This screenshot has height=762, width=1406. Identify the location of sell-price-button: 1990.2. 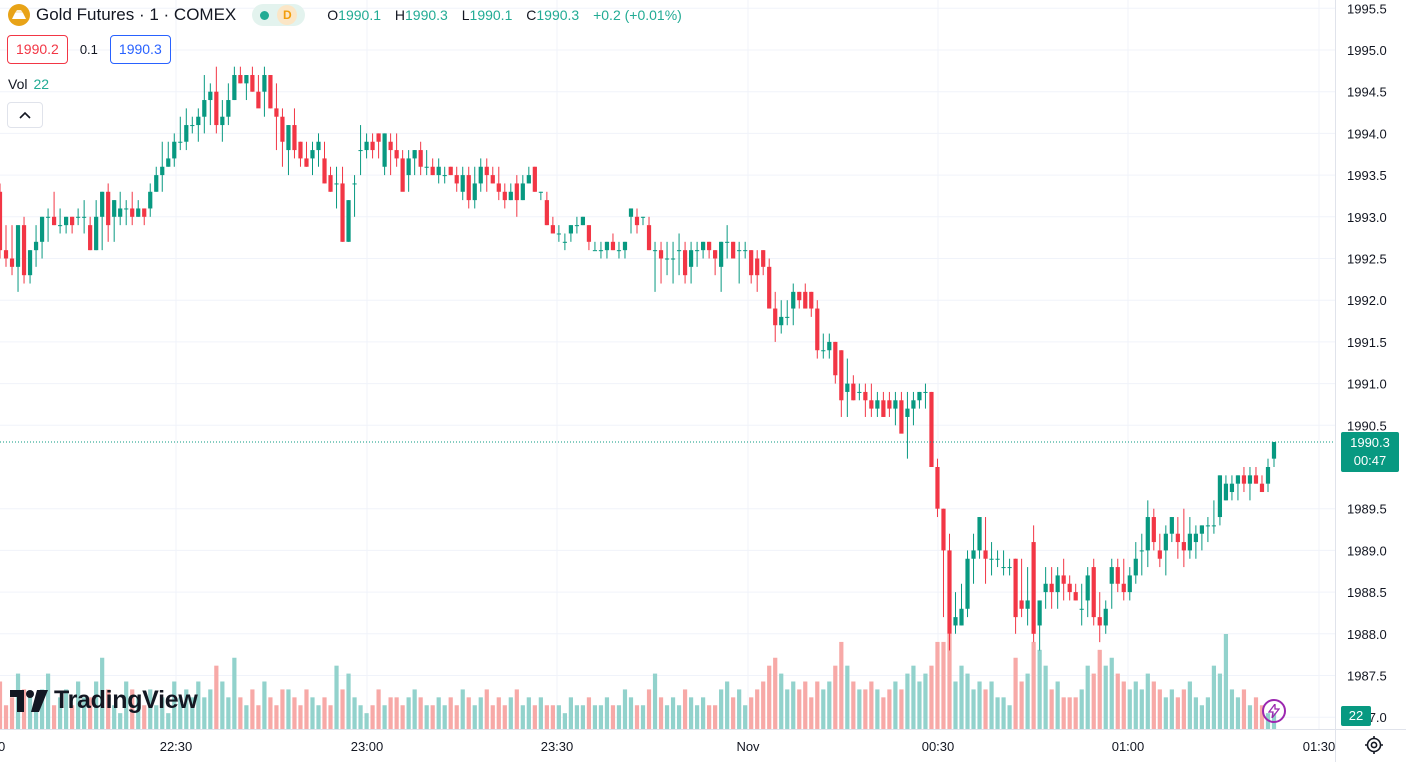
(37, 49).